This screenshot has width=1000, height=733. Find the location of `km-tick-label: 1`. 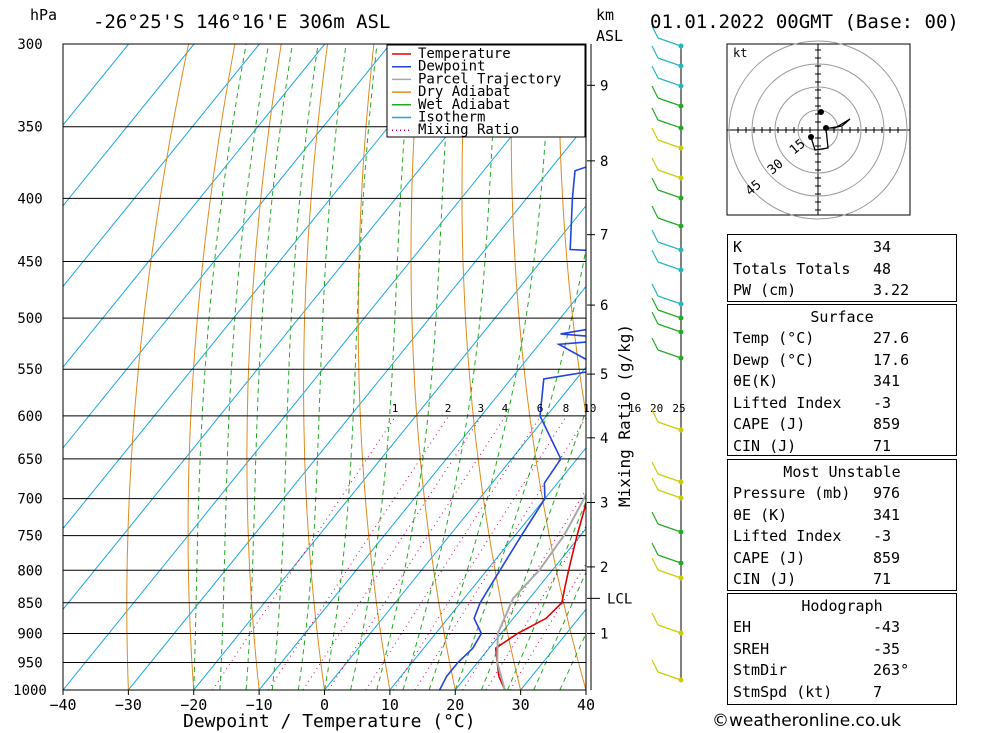

km-tick-label: 1 is located at coordinates (604, 634).